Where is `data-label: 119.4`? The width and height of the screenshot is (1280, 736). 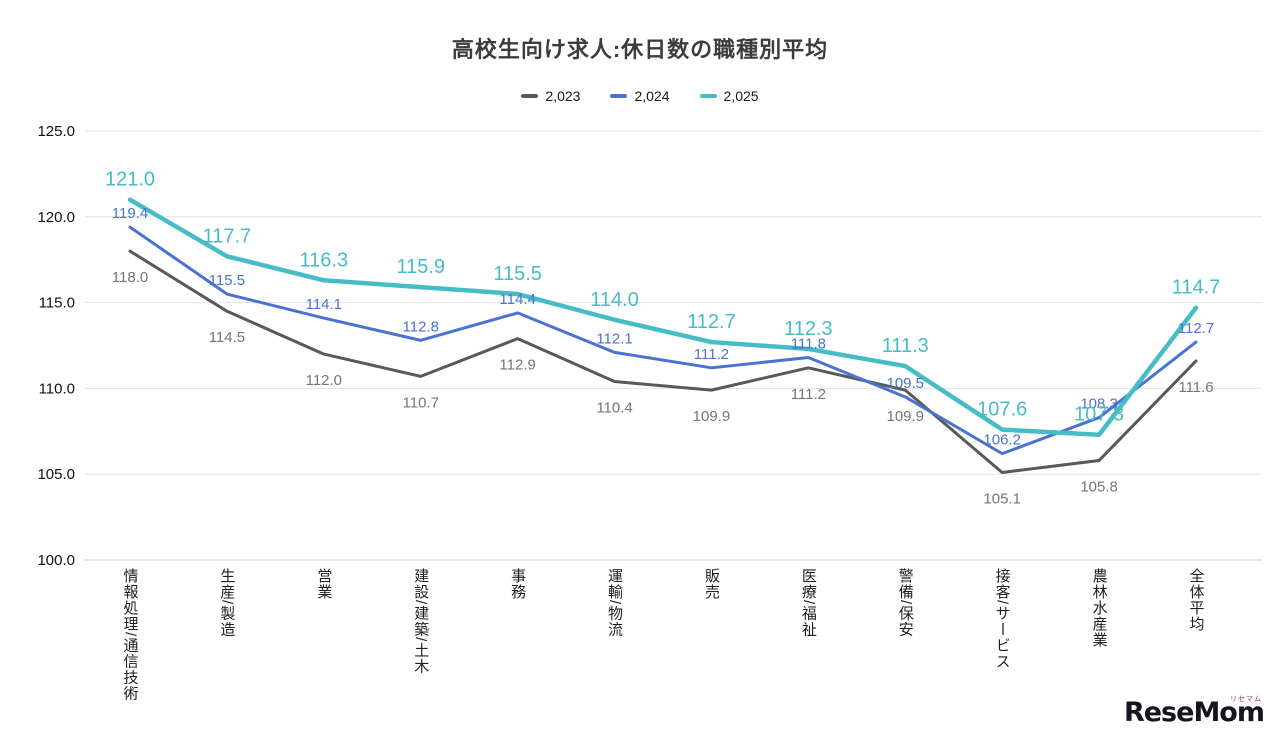 data-label: 119.4 is located at coordinates (130, 213).